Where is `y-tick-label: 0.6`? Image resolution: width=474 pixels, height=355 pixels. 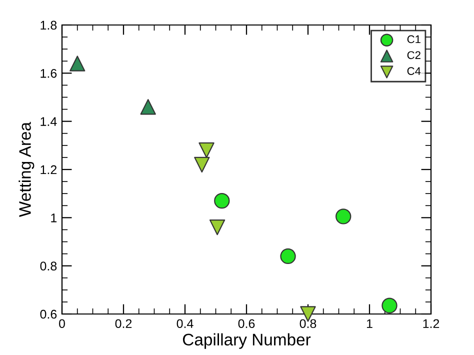 y-tick-label: 0.6 is located at coordinates (48, 314).